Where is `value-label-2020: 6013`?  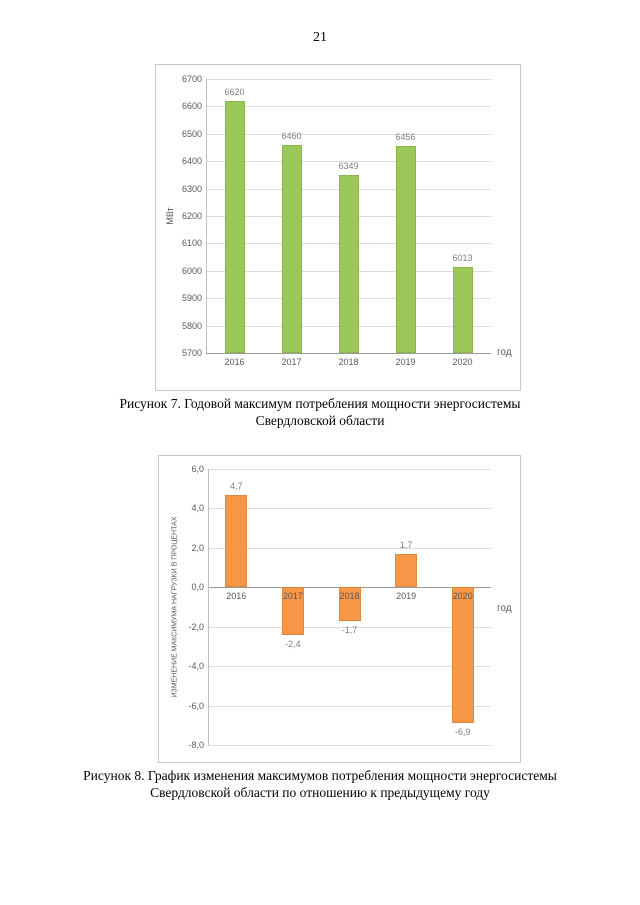
value-label-2020: 6013 is located at coordinates (462, 258).